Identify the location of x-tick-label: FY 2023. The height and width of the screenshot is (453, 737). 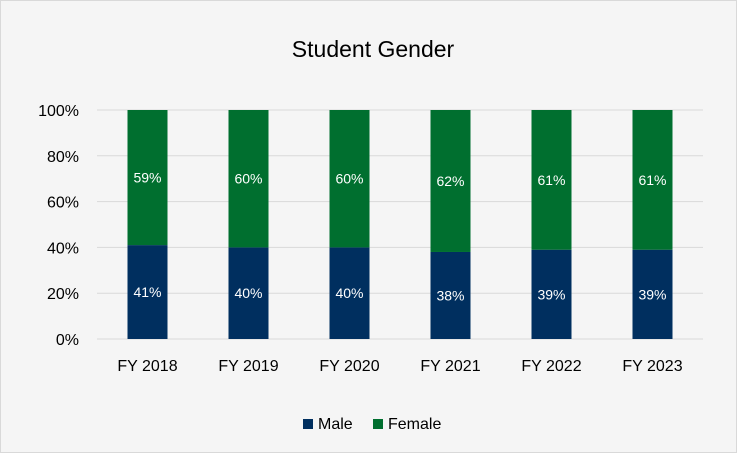
(652, 366).